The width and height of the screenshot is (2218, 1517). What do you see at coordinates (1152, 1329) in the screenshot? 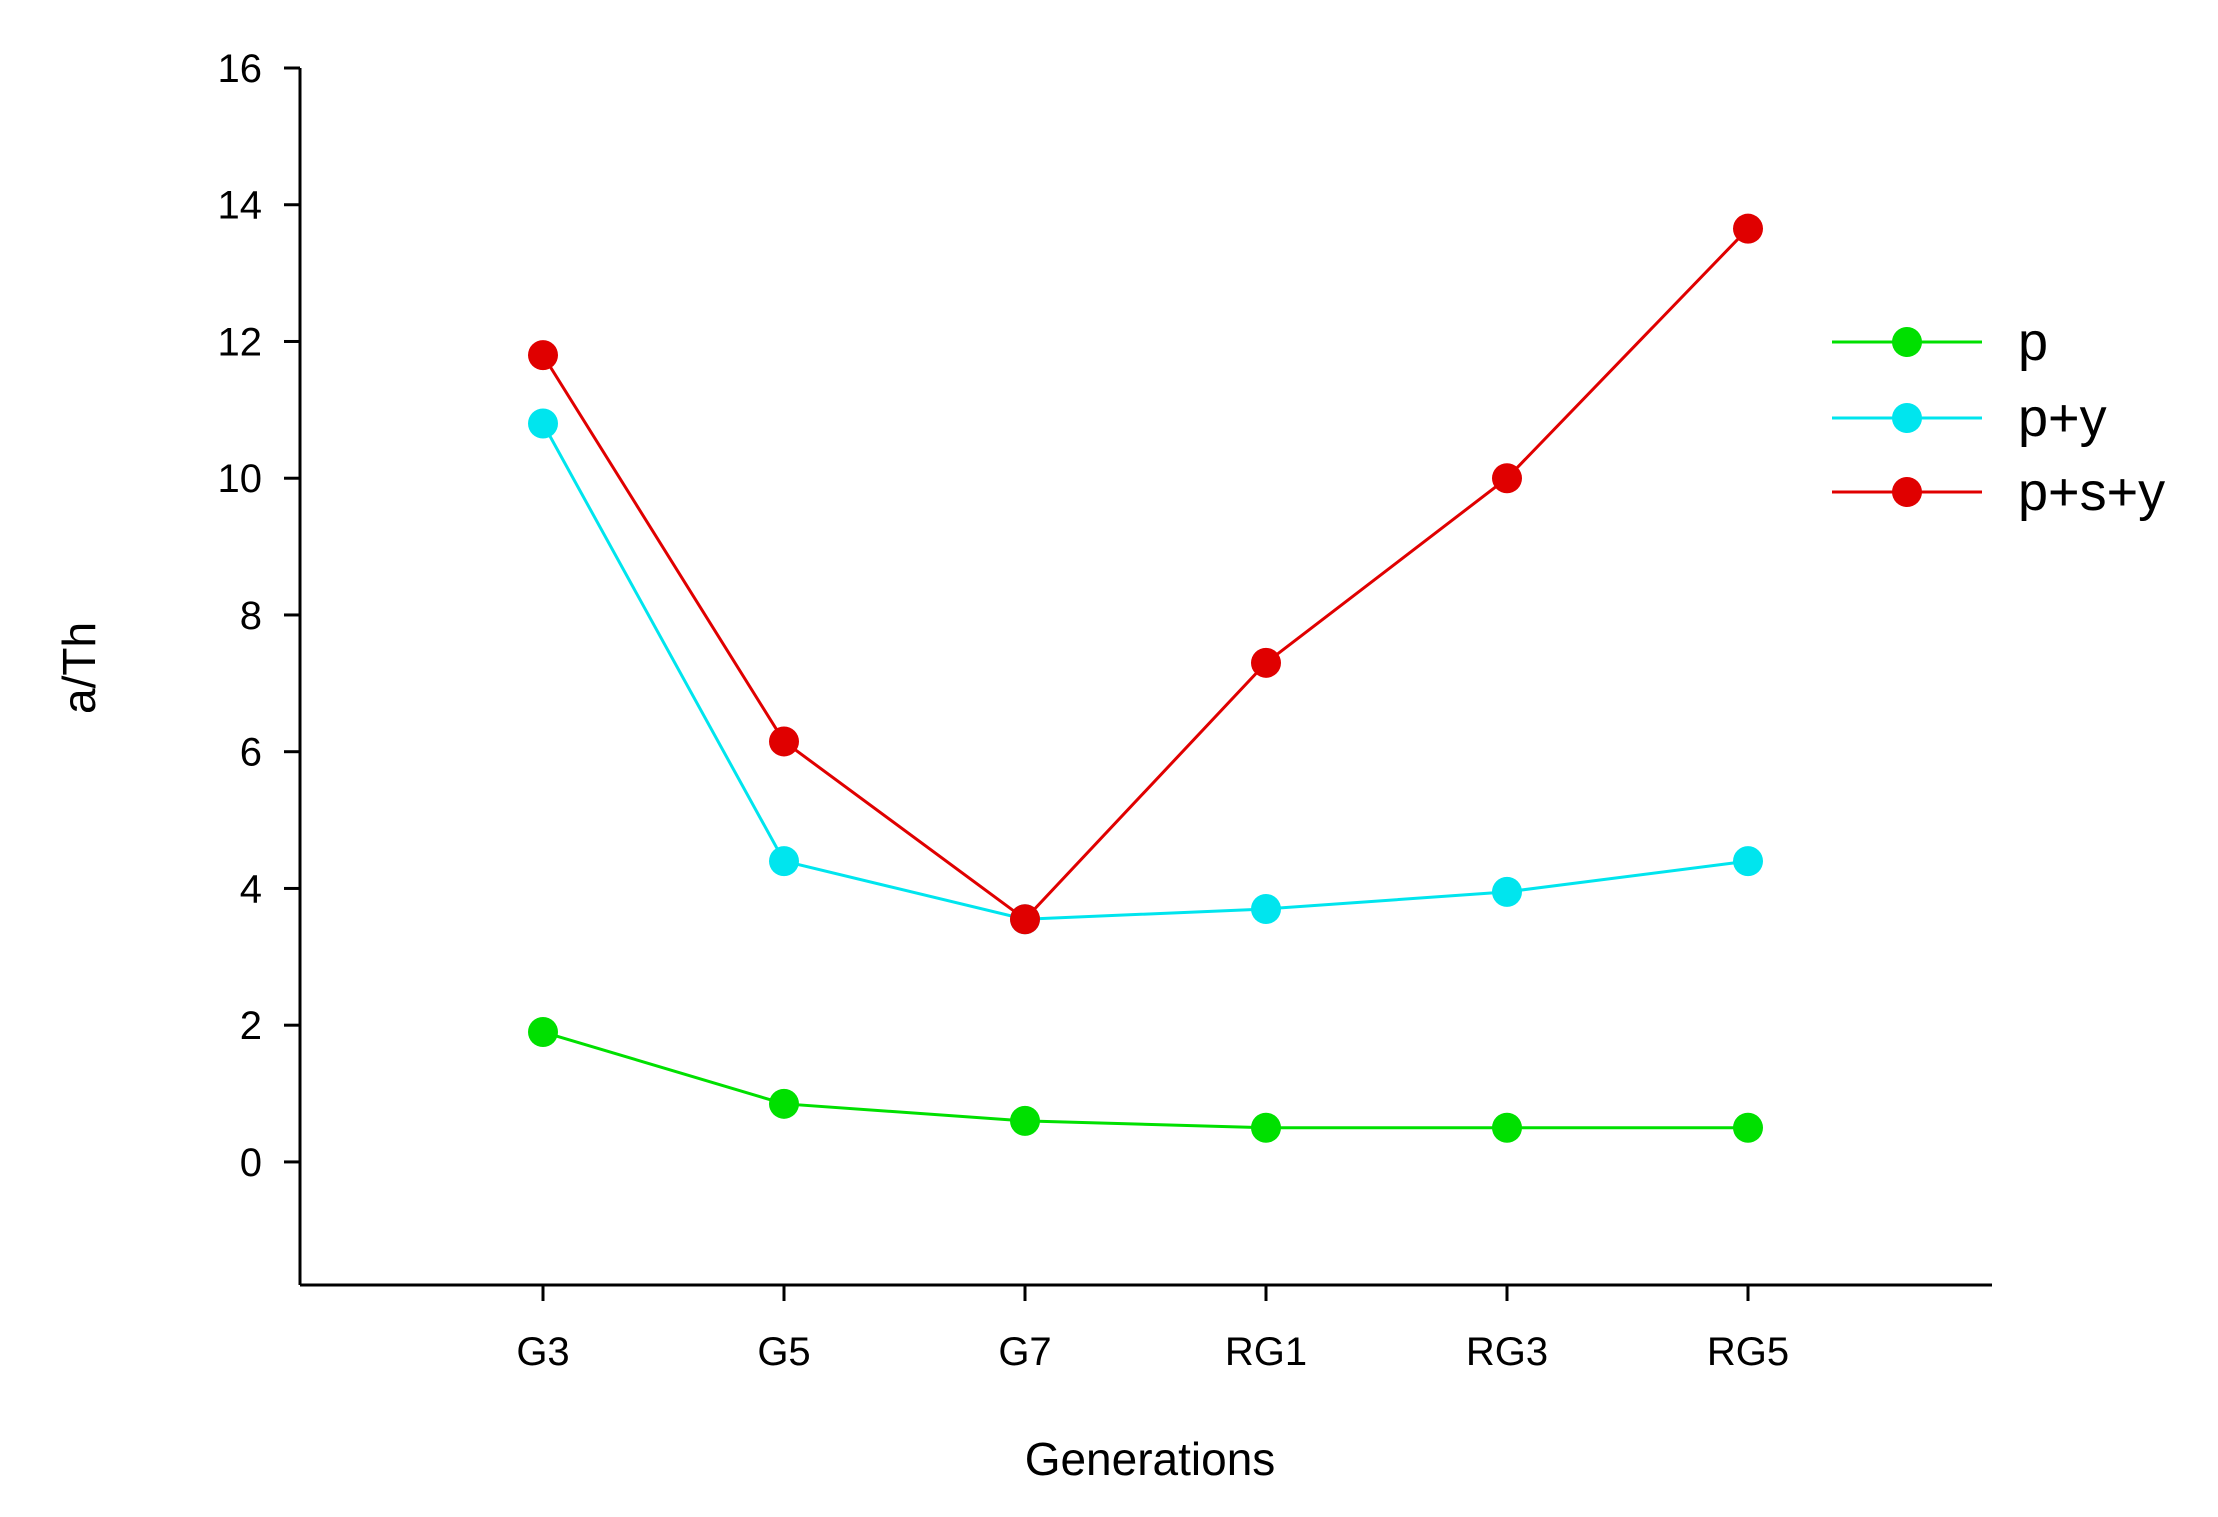
I see `x-ticks: G3 G5 G7 RG1 RG3 RG5` at bounding box center [1152, 1329].